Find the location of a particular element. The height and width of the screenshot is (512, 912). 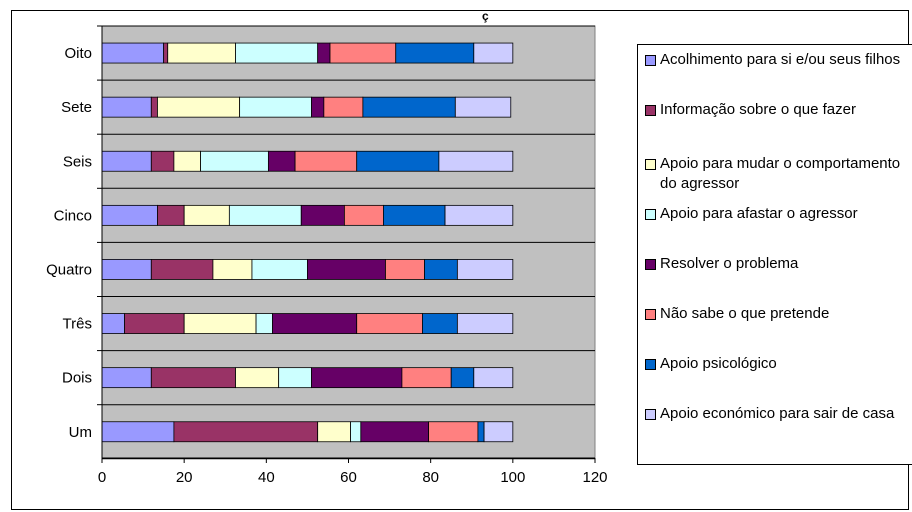

x-tick-label: 20 is located at coordinates (184, 477).